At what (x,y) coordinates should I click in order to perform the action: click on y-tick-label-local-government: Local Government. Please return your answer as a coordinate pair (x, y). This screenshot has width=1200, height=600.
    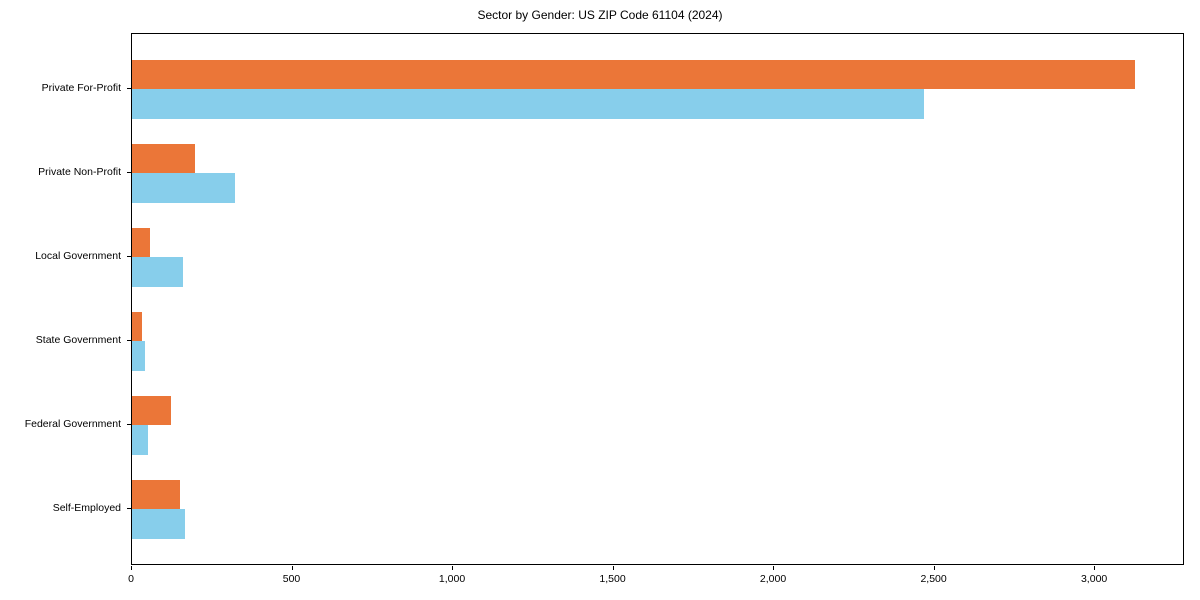
    Looking at the image, I should click on (78, 256).